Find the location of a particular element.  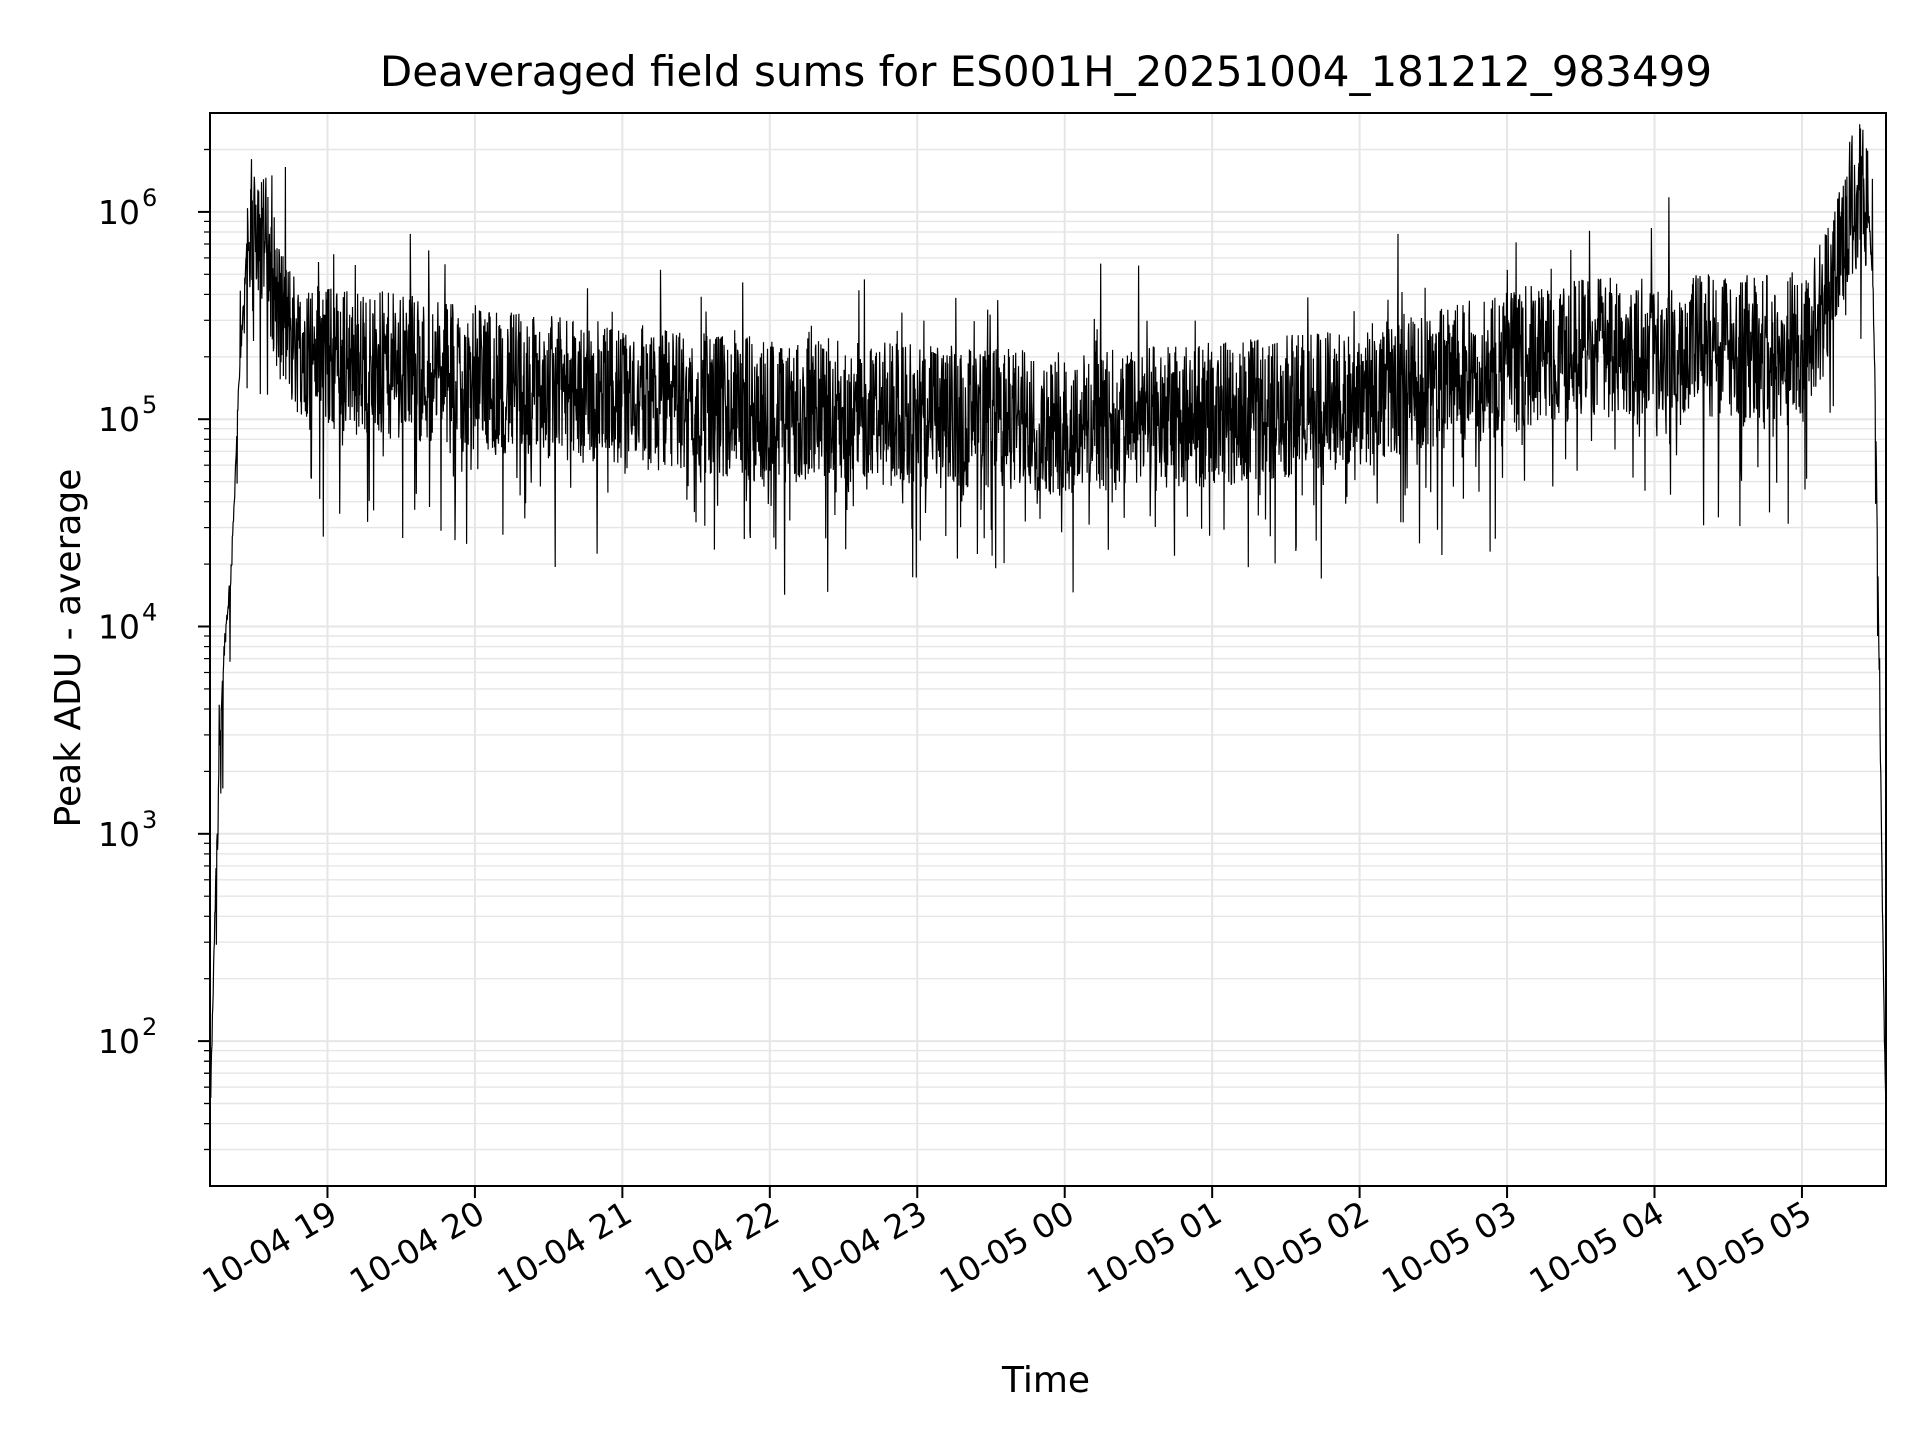

y-axis-label: Peak ADU - average is located at coordinates (68, 648).